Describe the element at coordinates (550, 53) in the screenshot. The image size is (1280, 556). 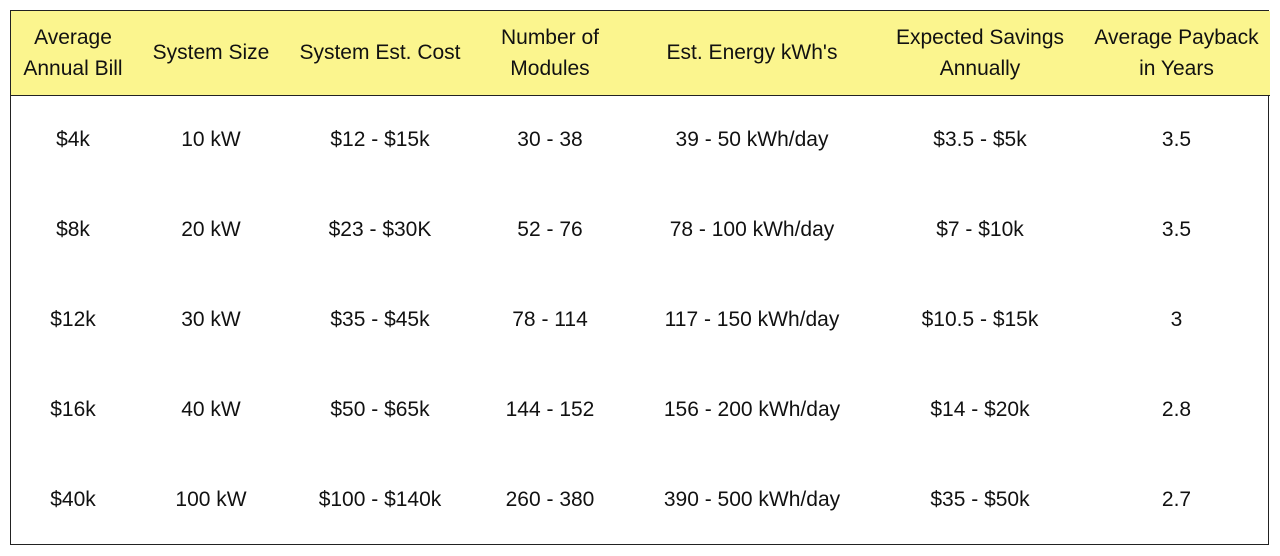
I see `header-number-of-modules: Number of Modules` at that location.